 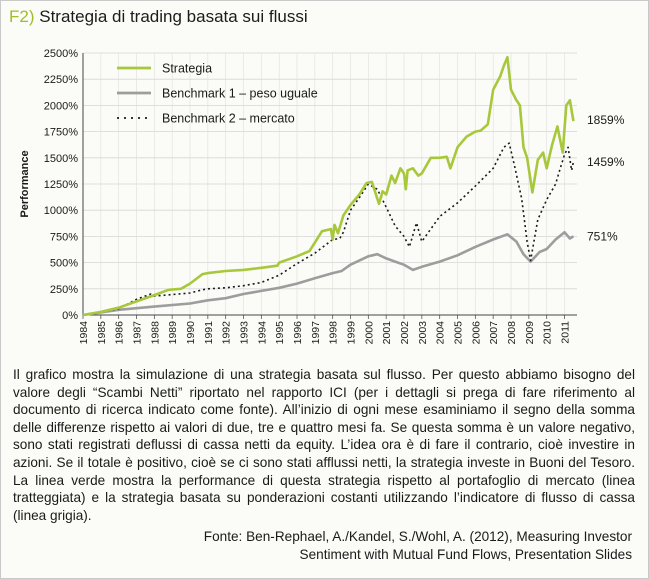 I want to click on end-value-label: 1859%, so click(x=606, y=120).